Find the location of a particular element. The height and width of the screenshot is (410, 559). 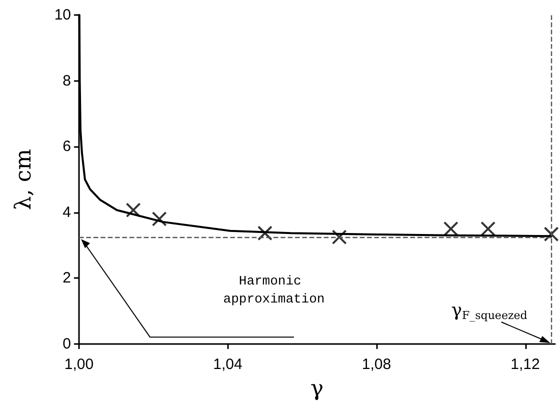

y-tick-label: 10 is located at coordinates (62, 15).